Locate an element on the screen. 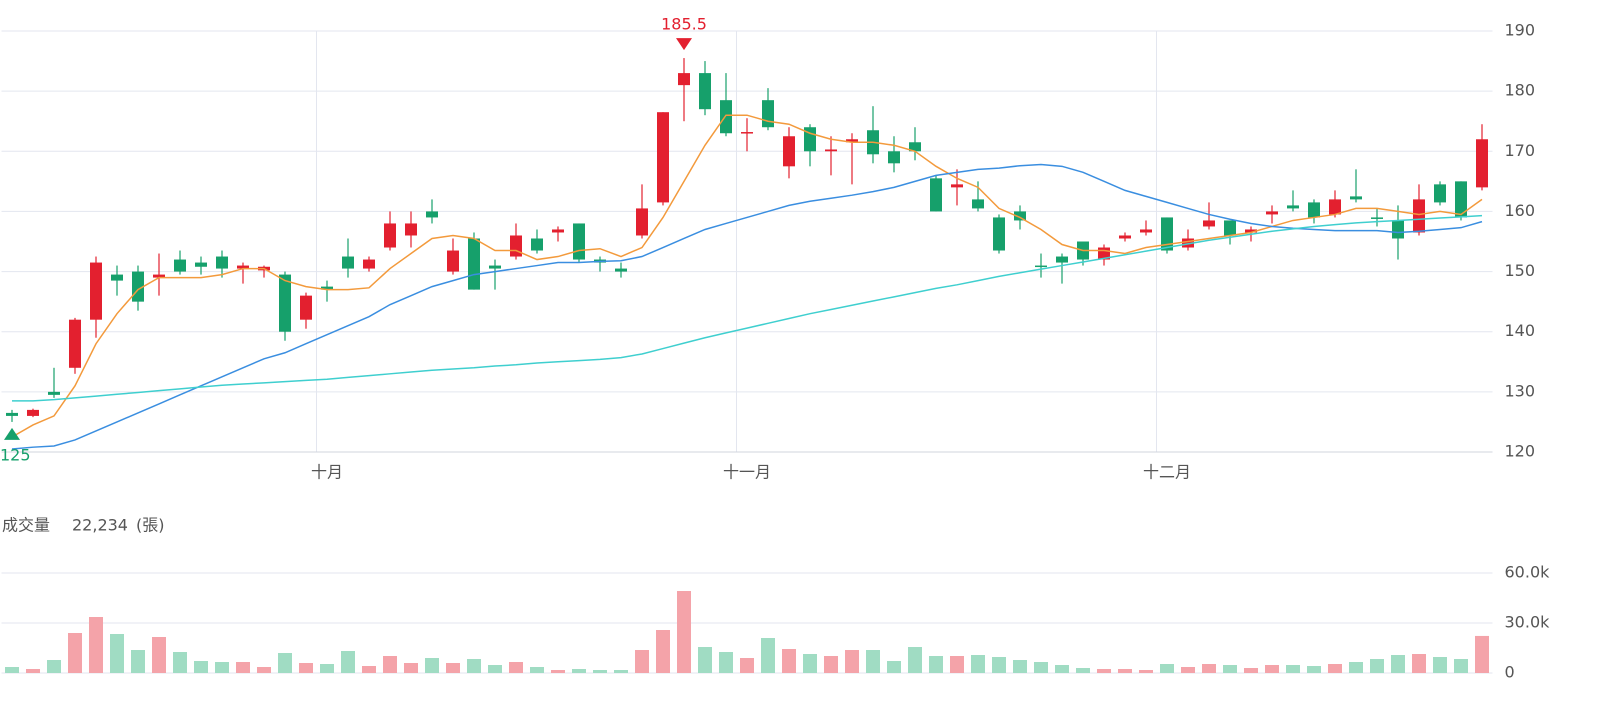  x-tick-label: 十一月 is located at coordinates (747, 472).